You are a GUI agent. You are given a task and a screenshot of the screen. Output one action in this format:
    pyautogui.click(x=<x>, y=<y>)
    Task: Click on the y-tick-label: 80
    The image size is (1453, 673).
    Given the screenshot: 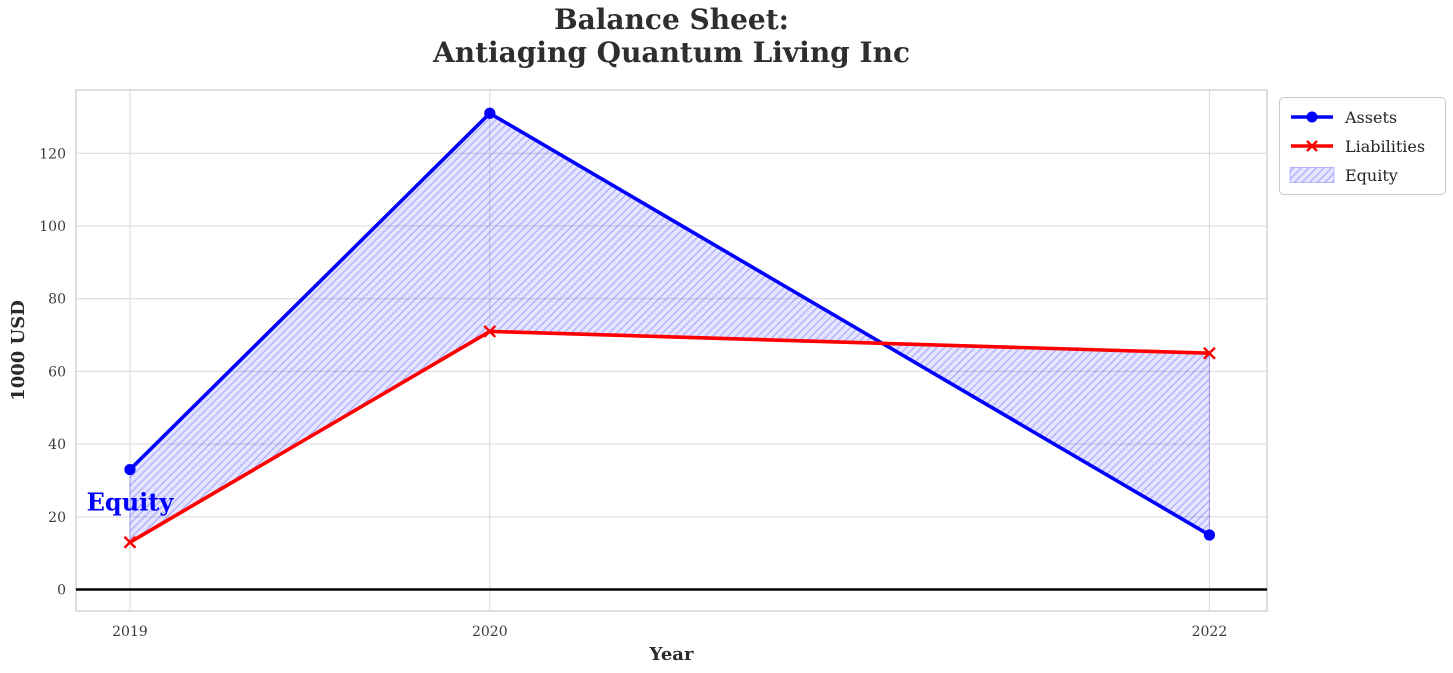 What is the action you would take?
    pyautogui.click(x=57, y=300)
    